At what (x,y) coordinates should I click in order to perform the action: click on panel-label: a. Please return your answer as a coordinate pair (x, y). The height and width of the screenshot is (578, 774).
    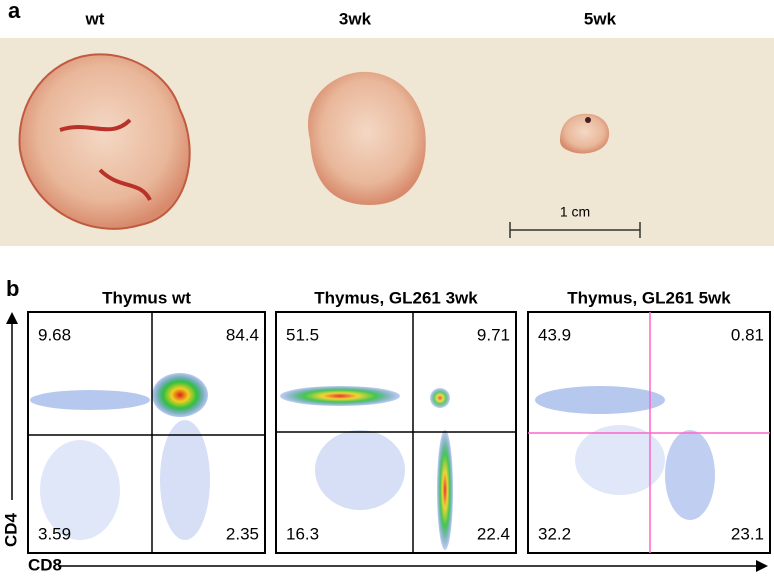
    Looking at the image, I should click on (14, 11).